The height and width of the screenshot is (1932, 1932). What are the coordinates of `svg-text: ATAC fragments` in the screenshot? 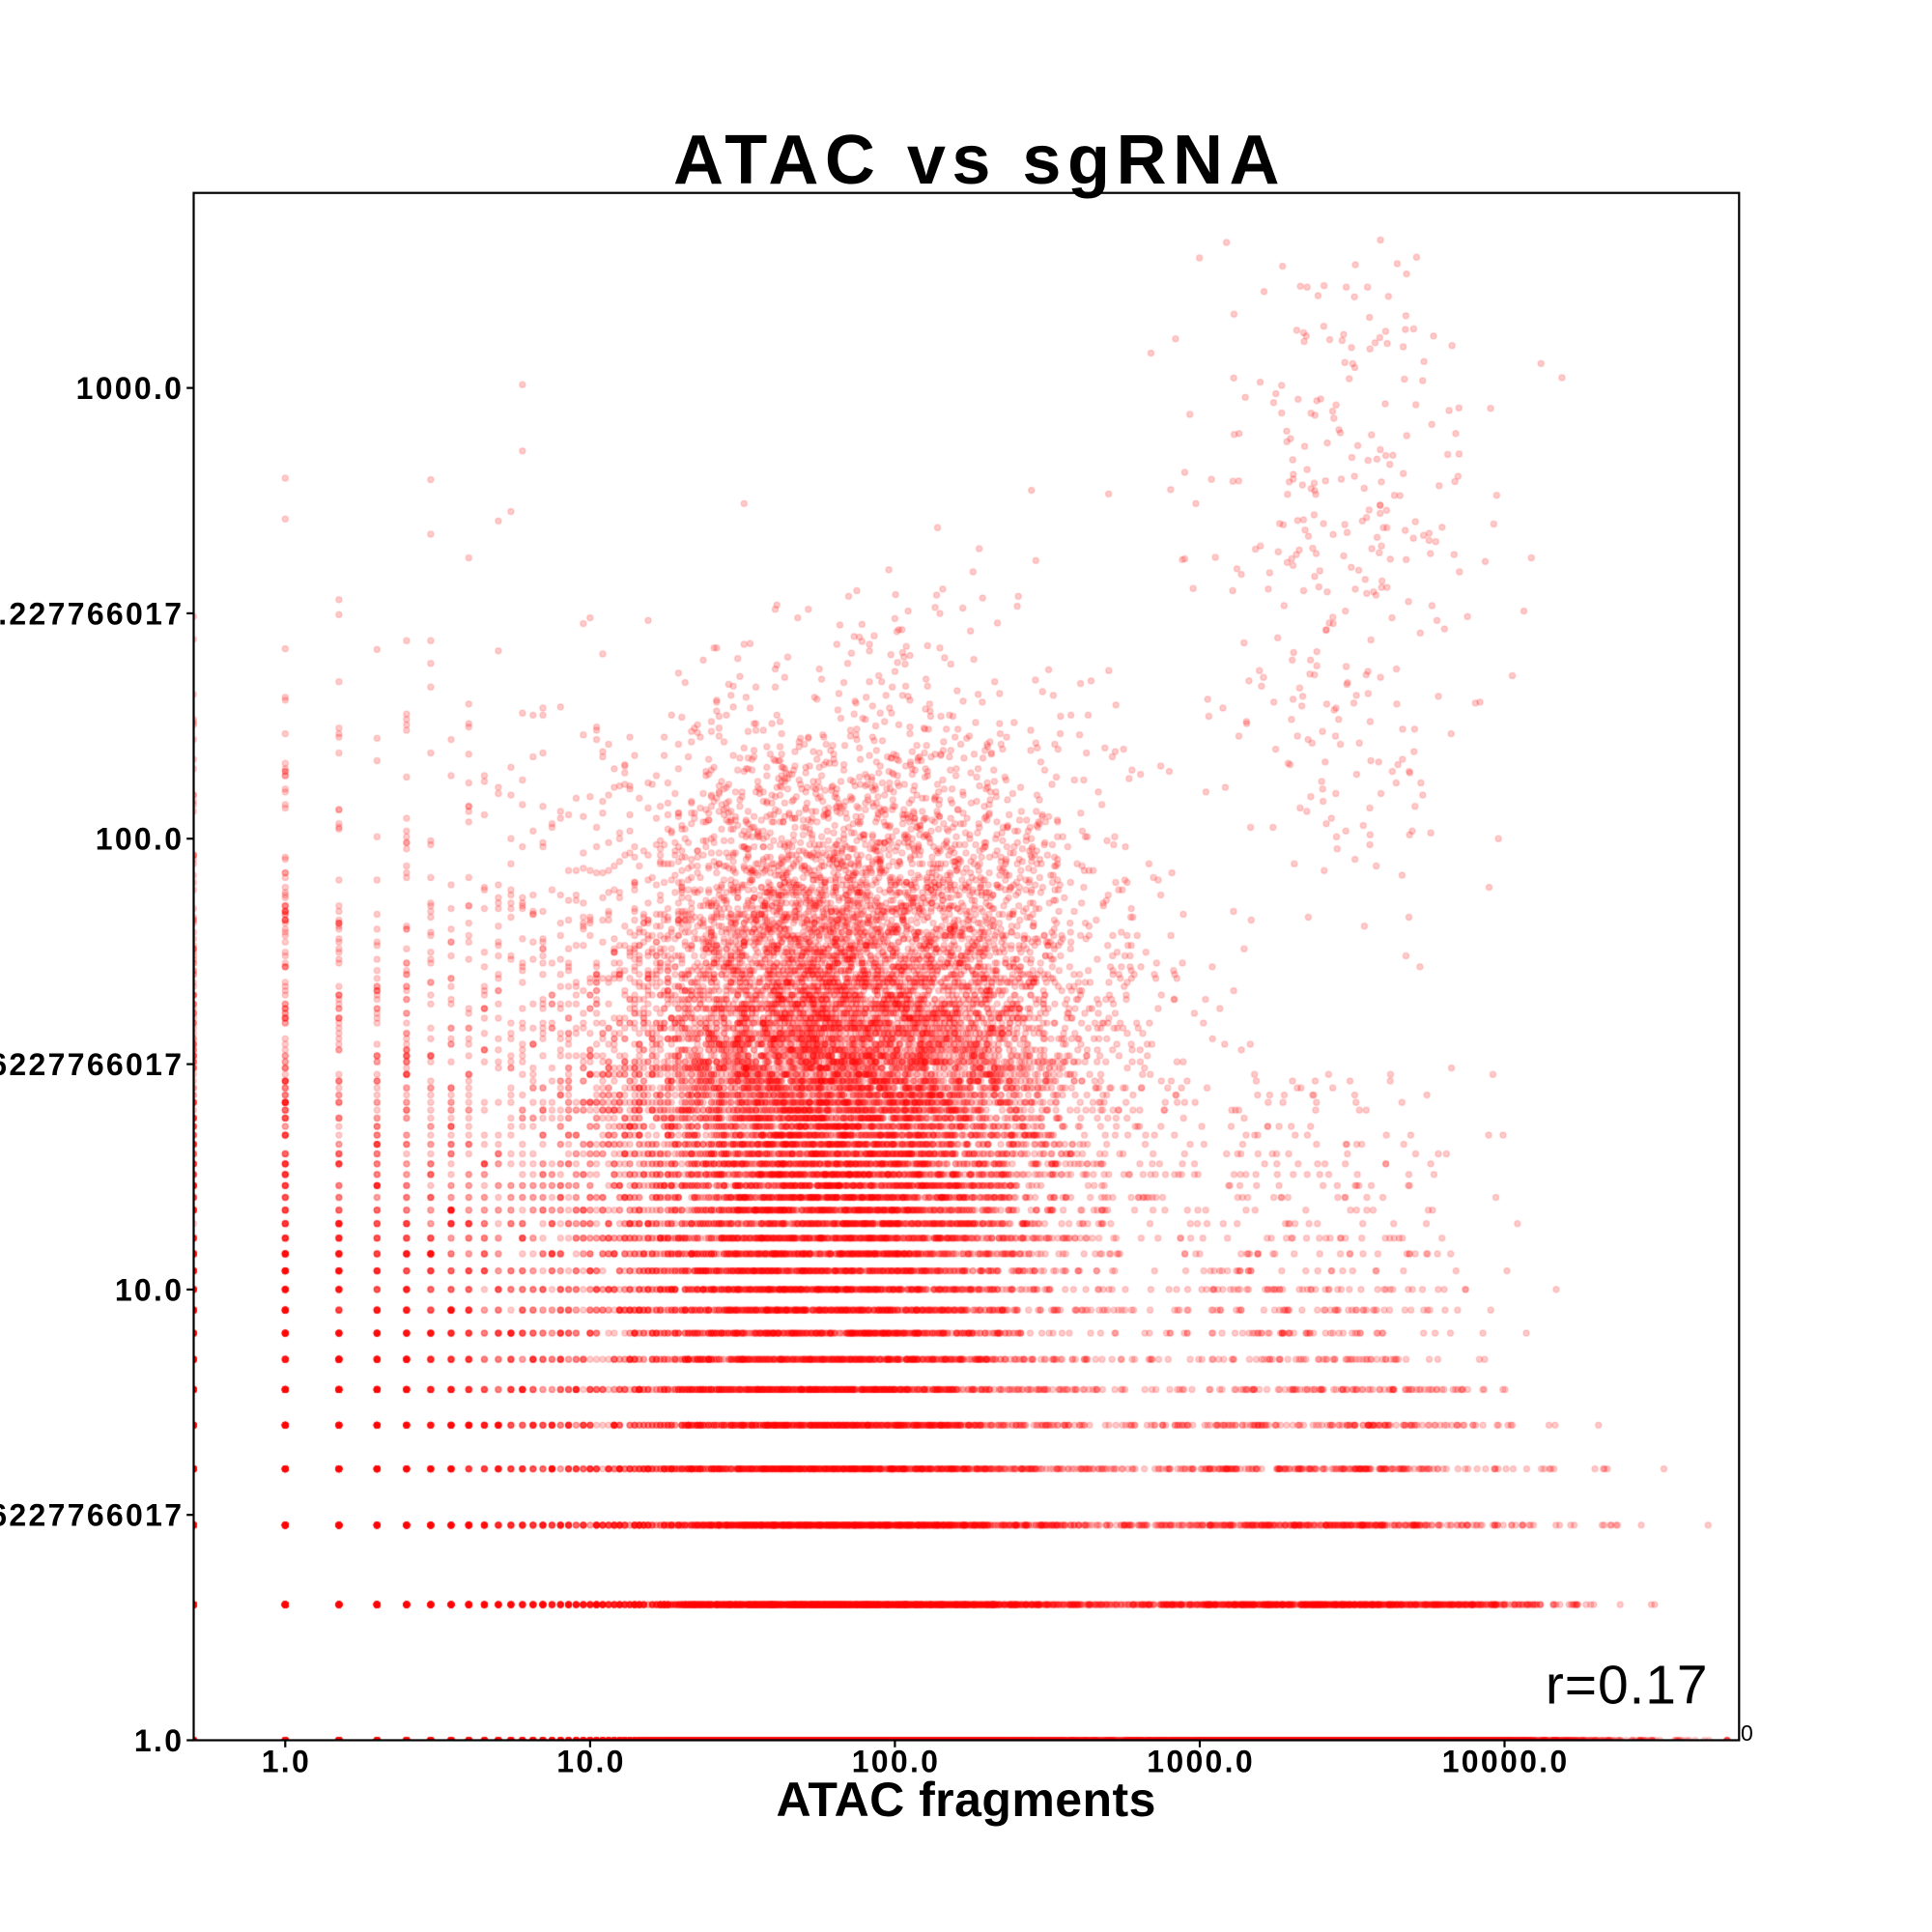 It's located at (966, 1800).